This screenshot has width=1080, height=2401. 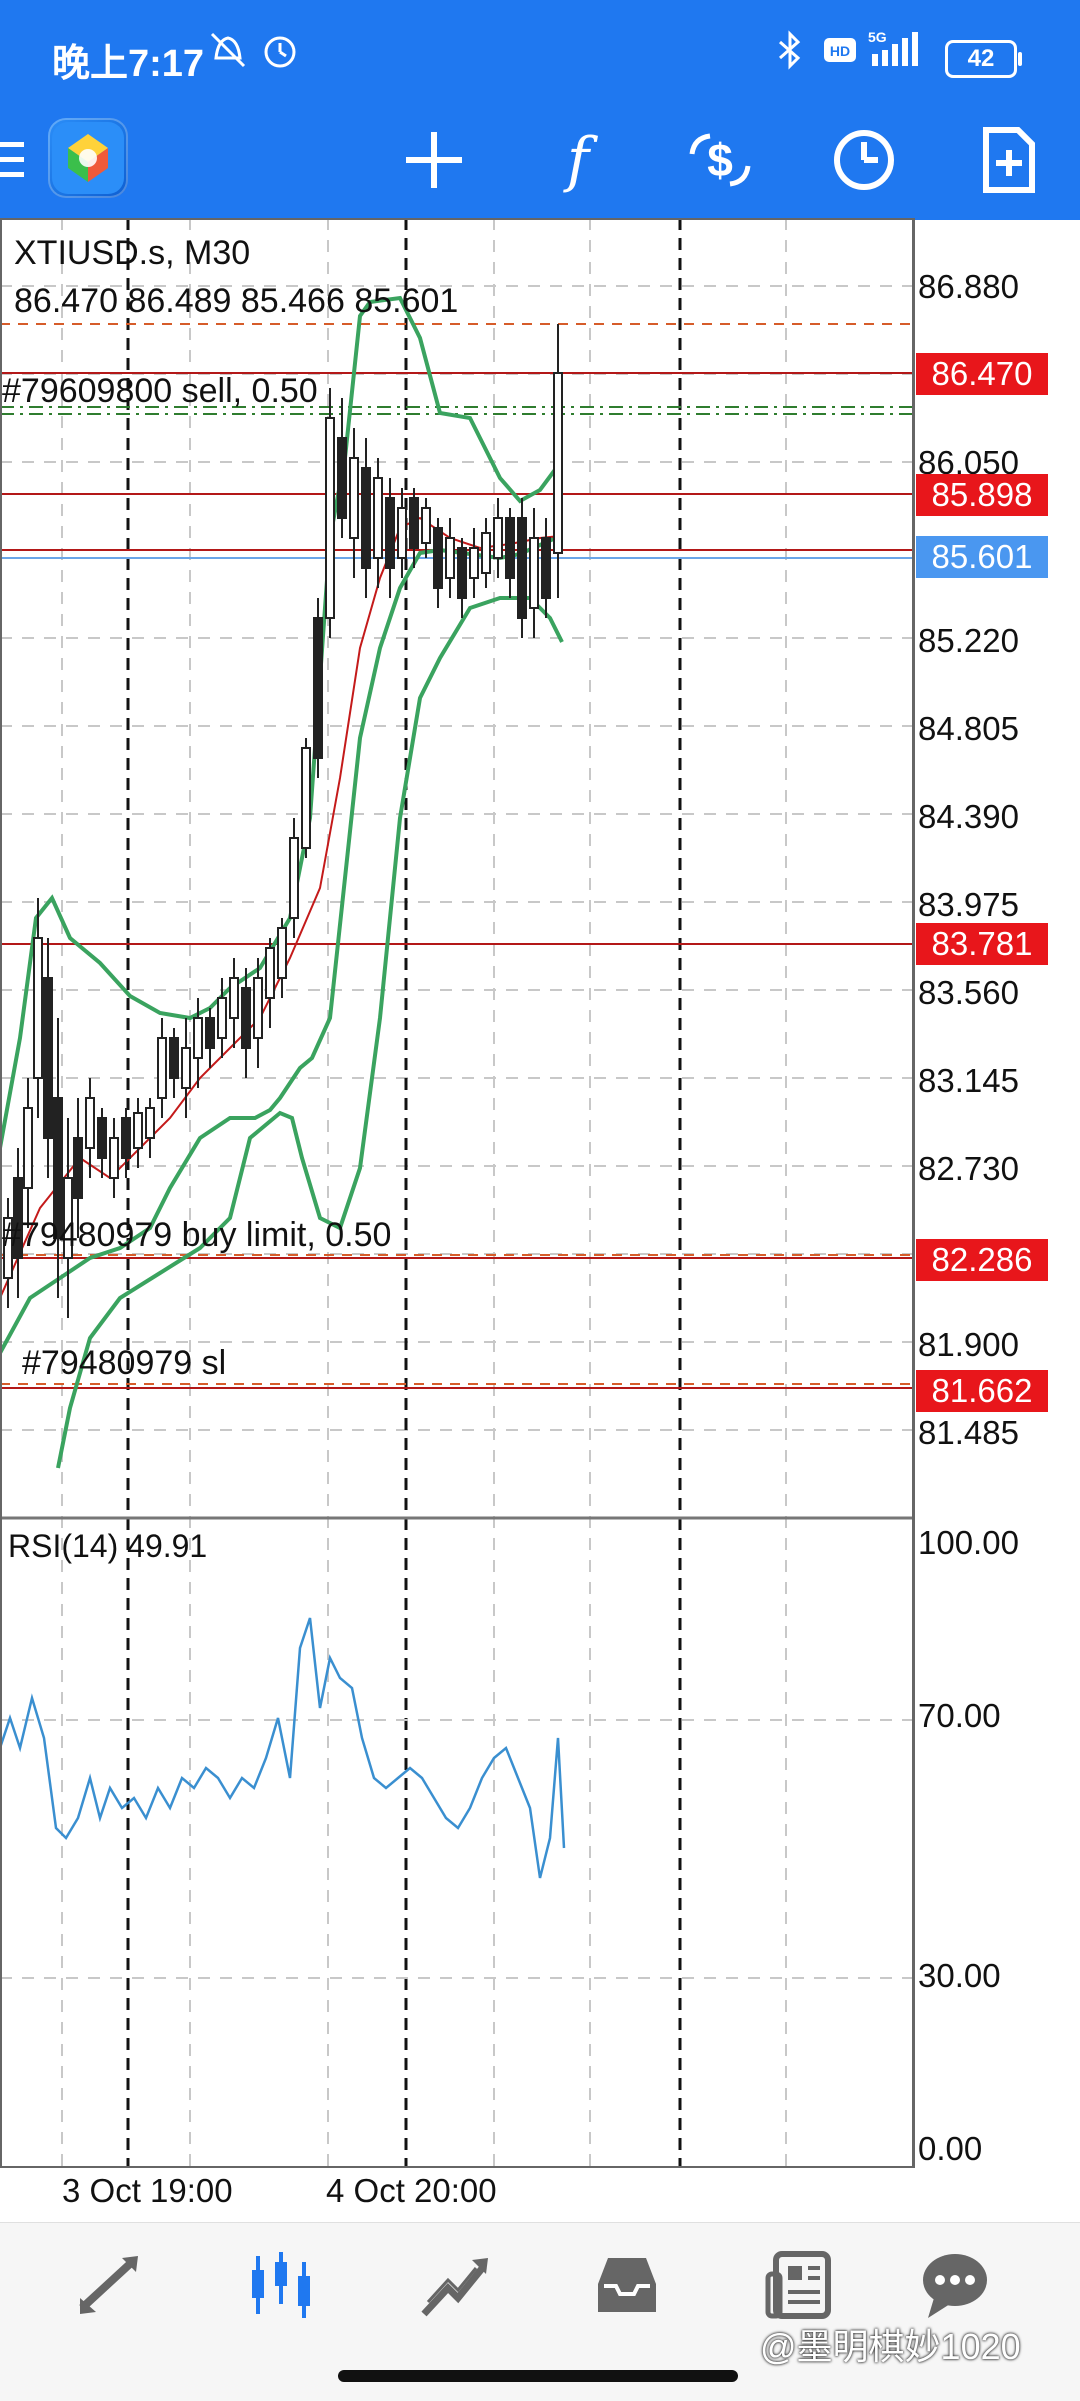 I want to click on svg-text: HD, so click(x=840, y=51).